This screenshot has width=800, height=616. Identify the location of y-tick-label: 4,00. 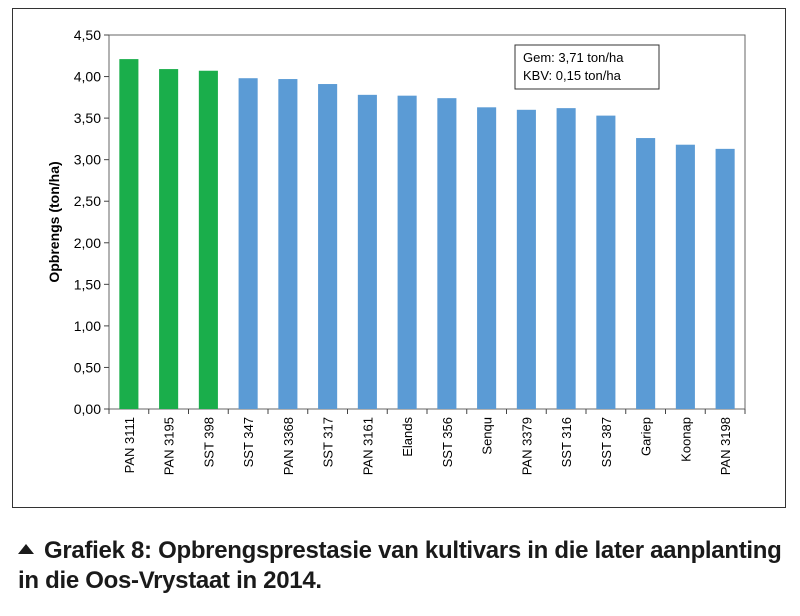
(87, 77).